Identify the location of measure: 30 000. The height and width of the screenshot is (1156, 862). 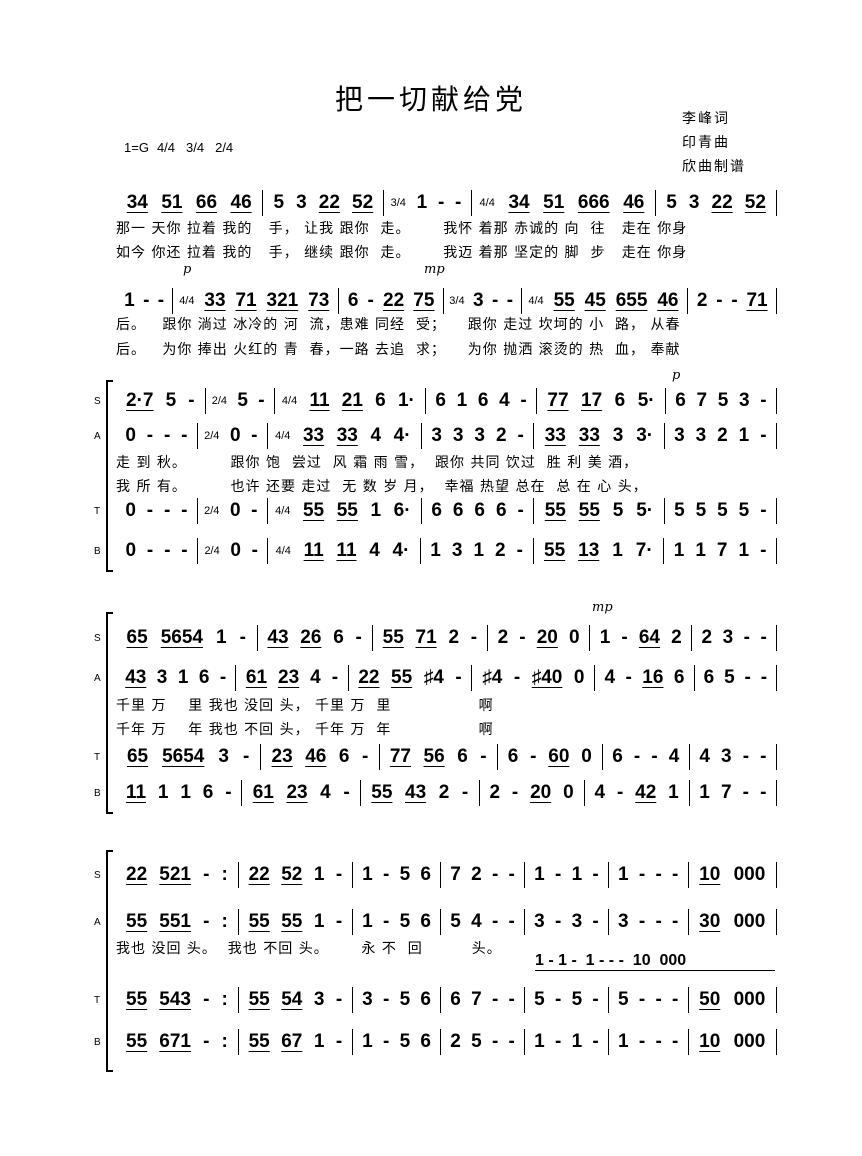
(731, 922).